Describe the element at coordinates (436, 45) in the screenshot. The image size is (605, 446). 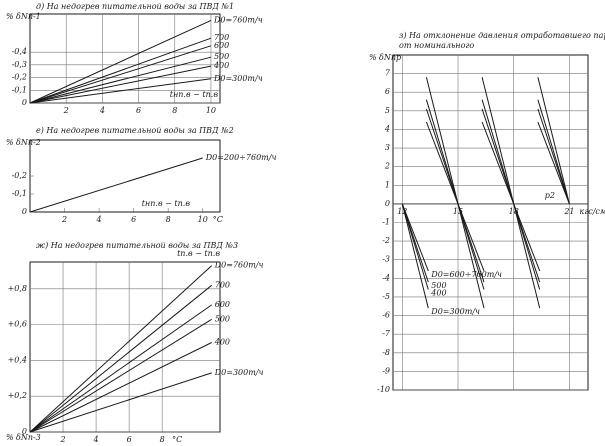
I see `chart-title: от номинального` at that location.